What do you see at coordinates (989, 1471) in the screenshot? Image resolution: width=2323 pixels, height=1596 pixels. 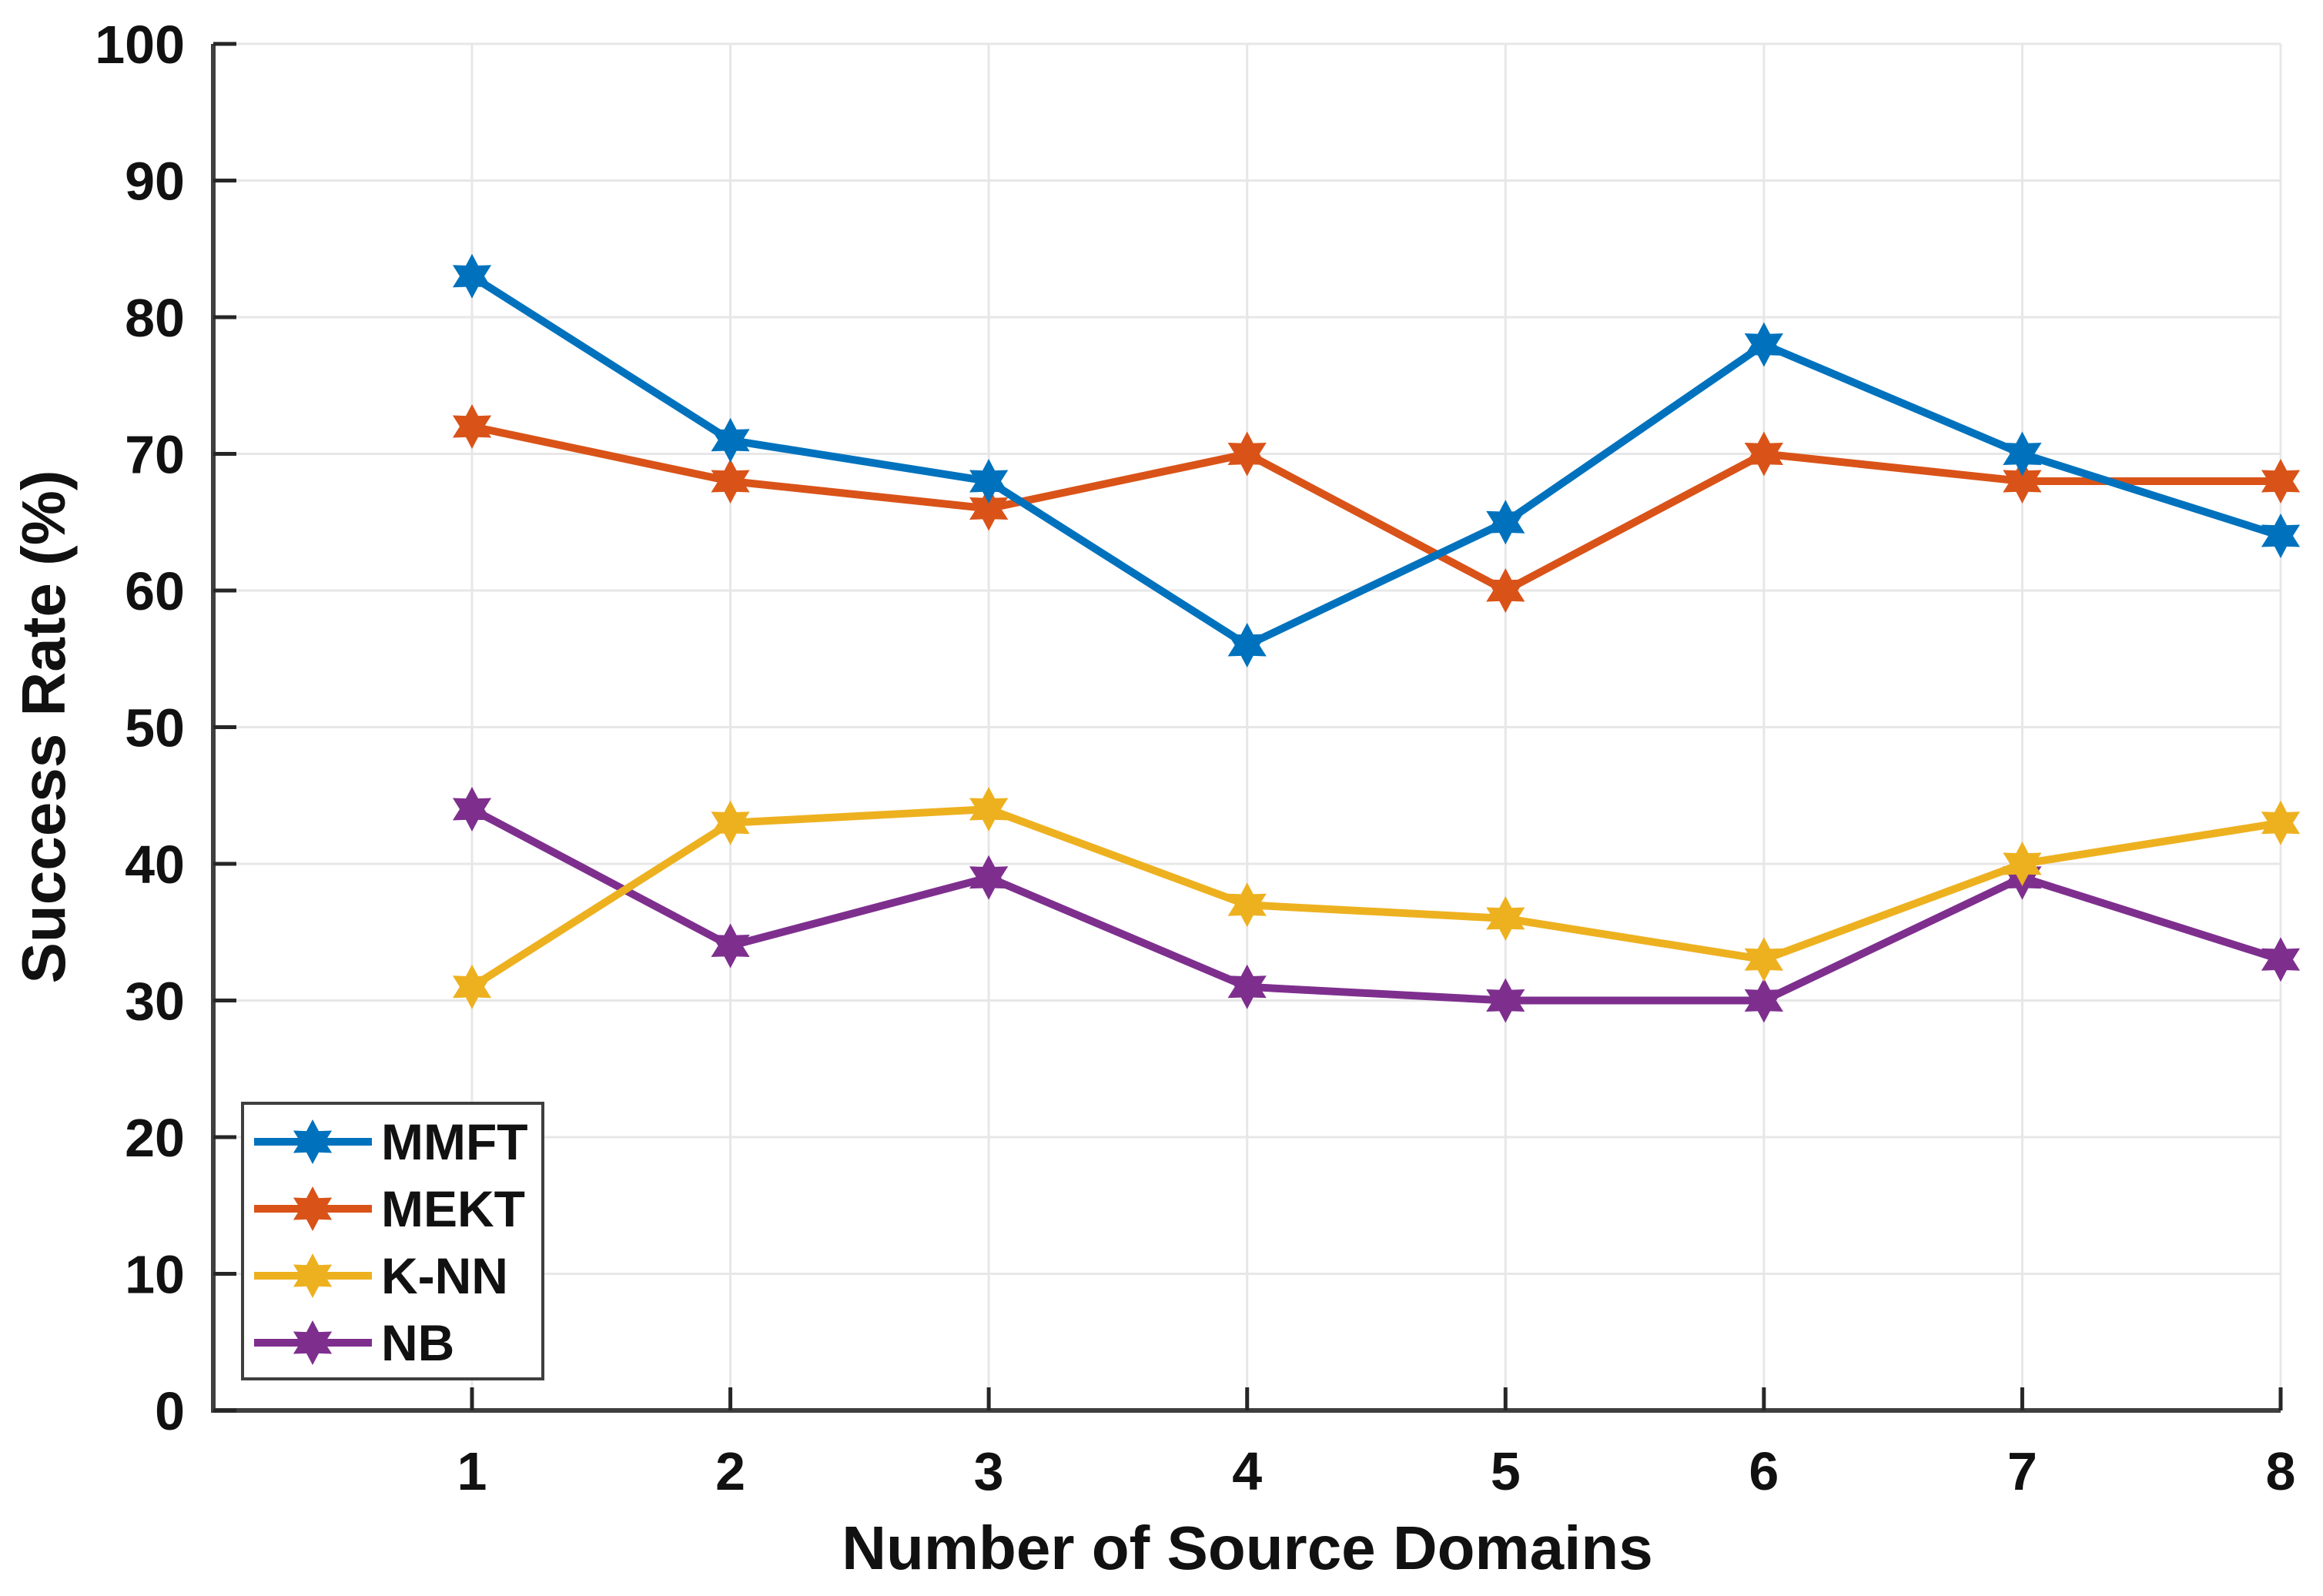 I see `x-tick-label: 3` at bounding box center [989, 1471].